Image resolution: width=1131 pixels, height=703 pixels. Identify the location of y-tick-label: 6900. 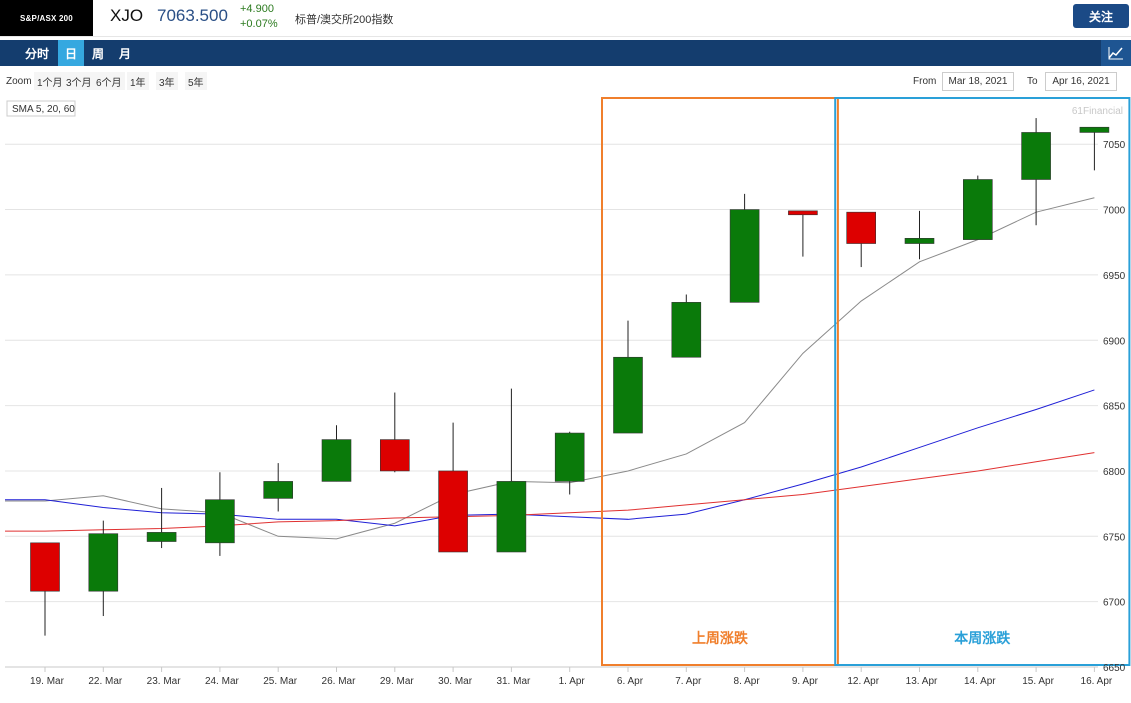
(1114, 341).